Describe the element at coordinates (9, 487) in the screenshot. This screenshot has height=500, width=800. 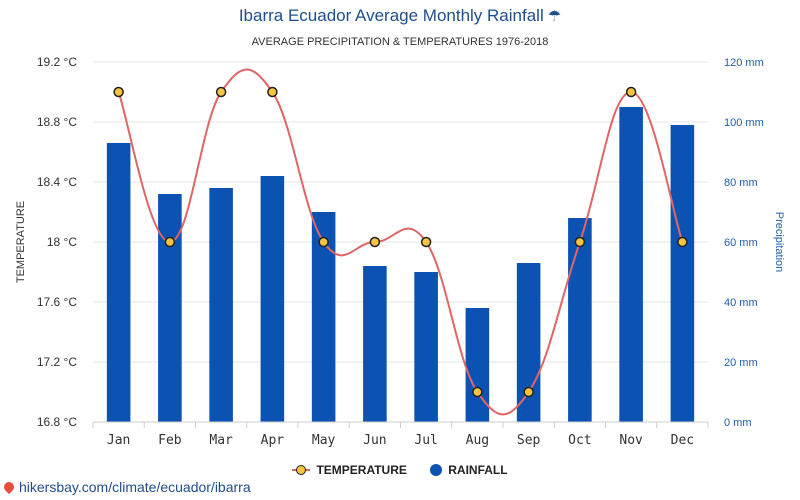
I see `map-pin-icon` at that location.